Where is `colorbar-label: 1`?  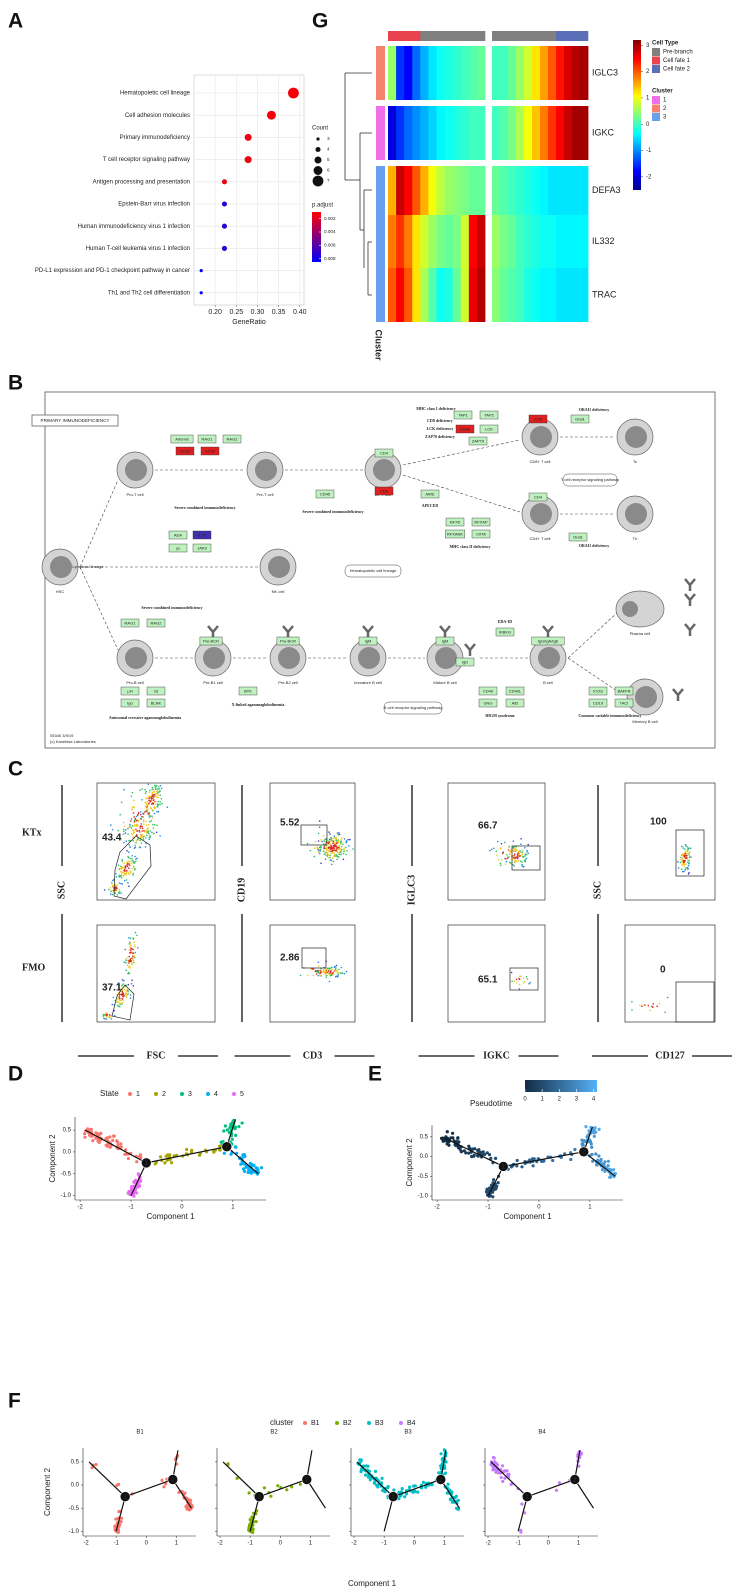
colorbar-label: 1 is located at coordinates (648, 98).